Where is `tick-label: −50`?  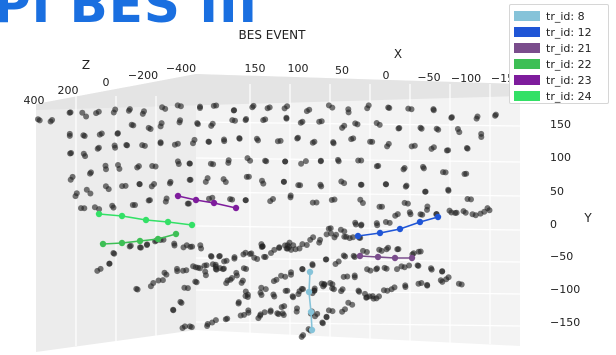 tick-label: −50 is located at coordinates (561, 256).